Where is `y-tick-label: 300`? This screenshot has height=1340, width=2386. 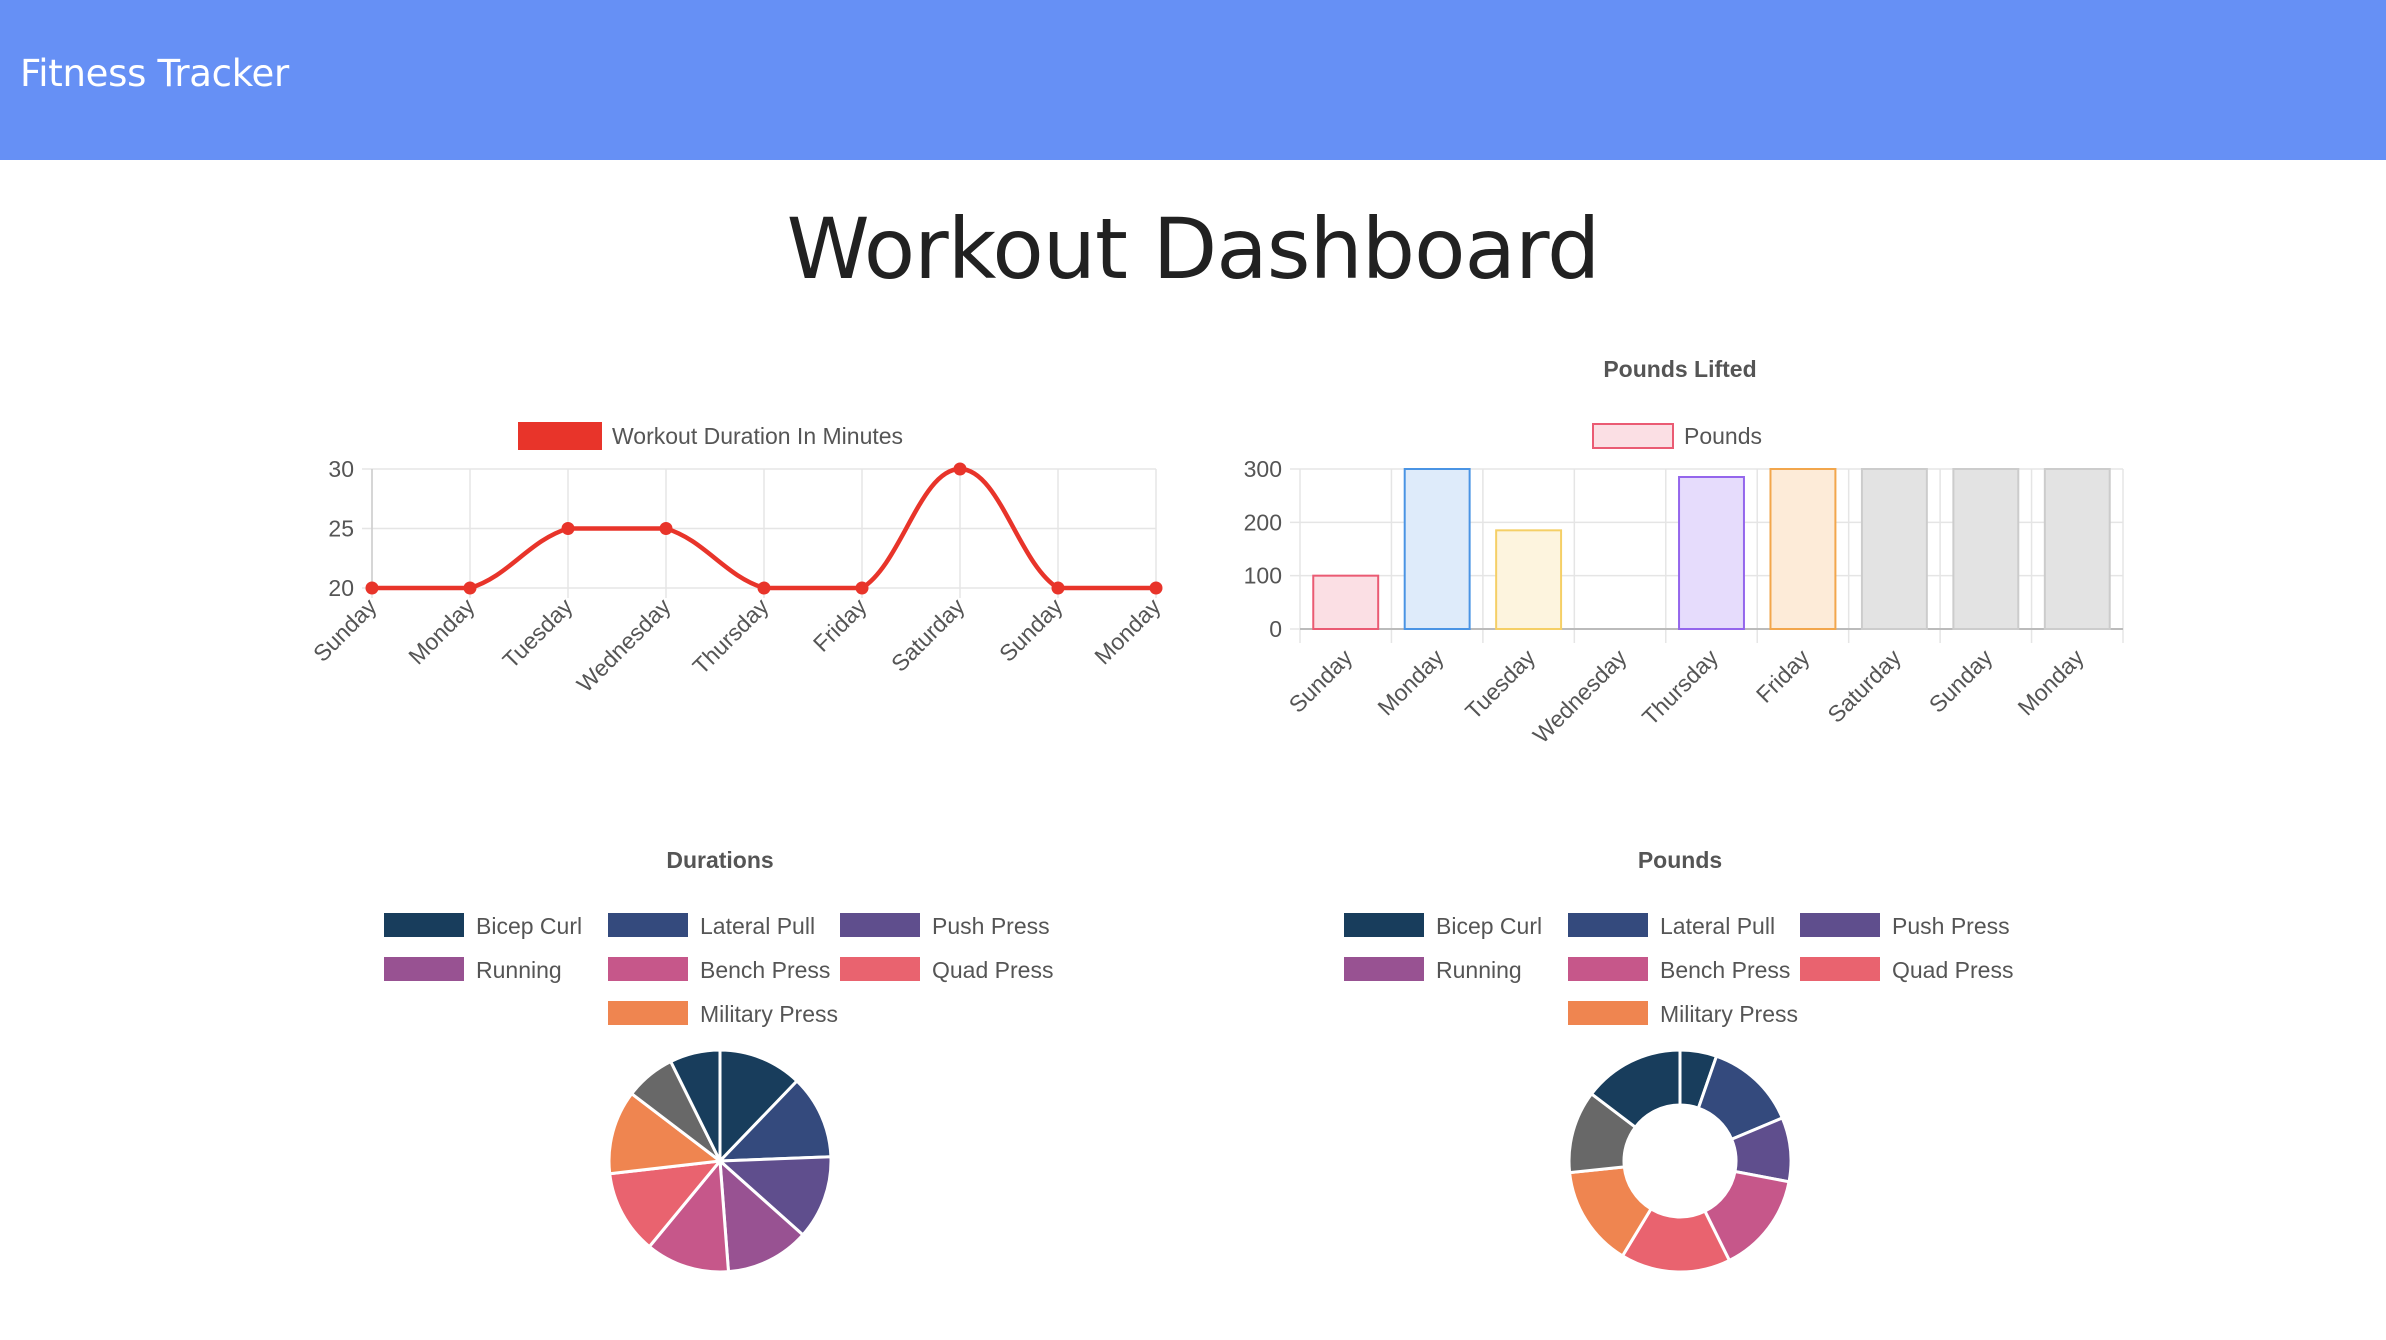 y-tick-label: 300 is located at coordinates (1263, 469).